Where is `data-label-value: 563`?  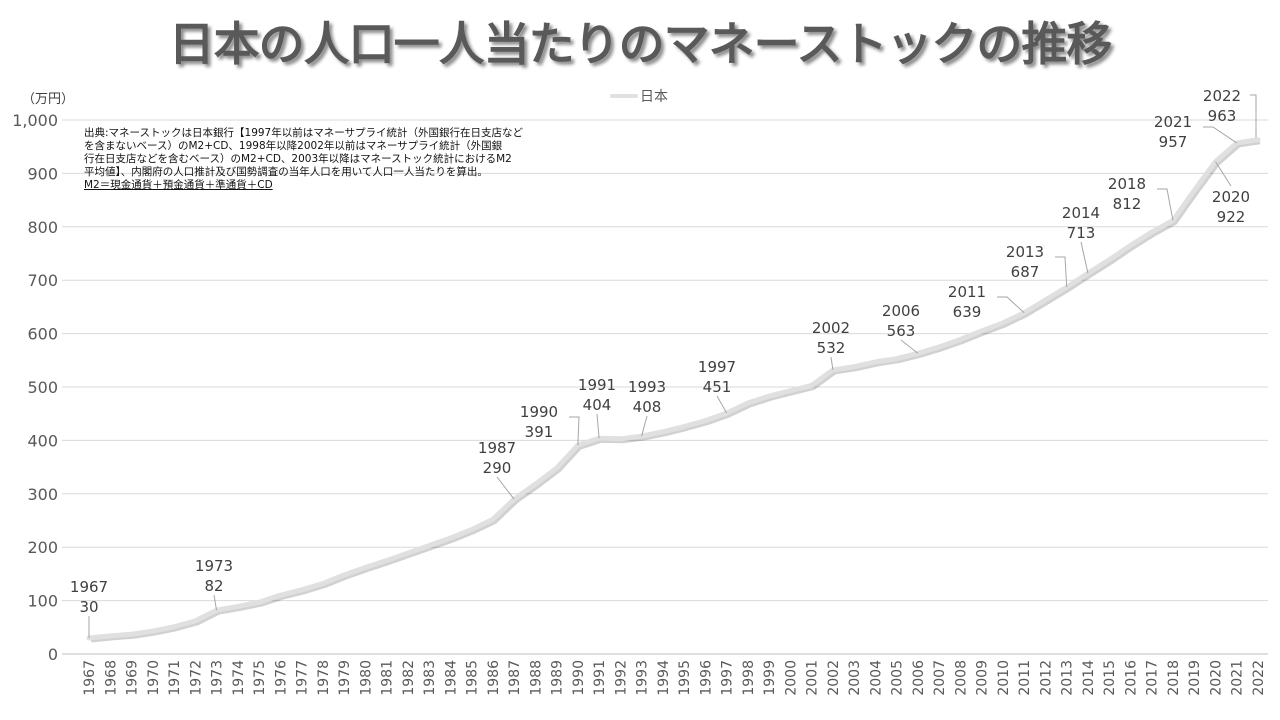 data-label-value: 563 is located at coordinates (901, 331).